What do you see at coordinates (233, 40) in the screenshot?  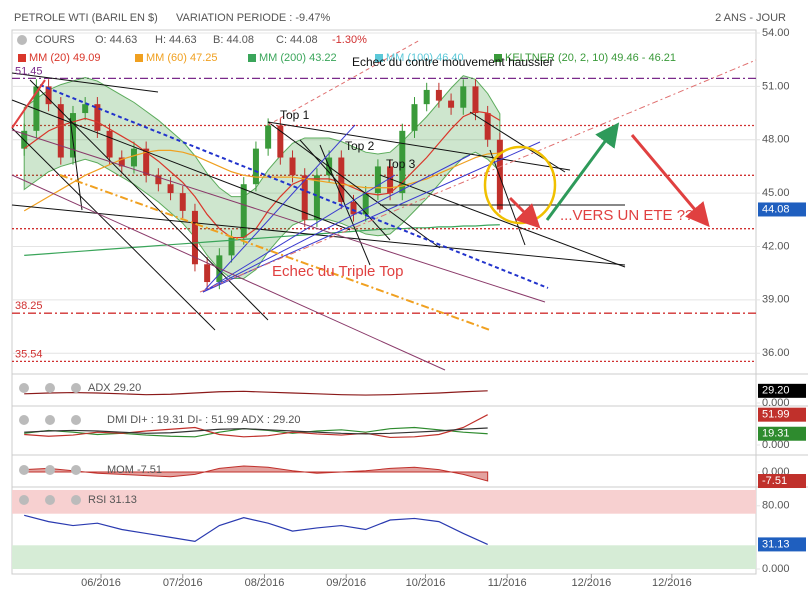 I see `quote-value: B: 44.08` at bounding box center [233, 40].